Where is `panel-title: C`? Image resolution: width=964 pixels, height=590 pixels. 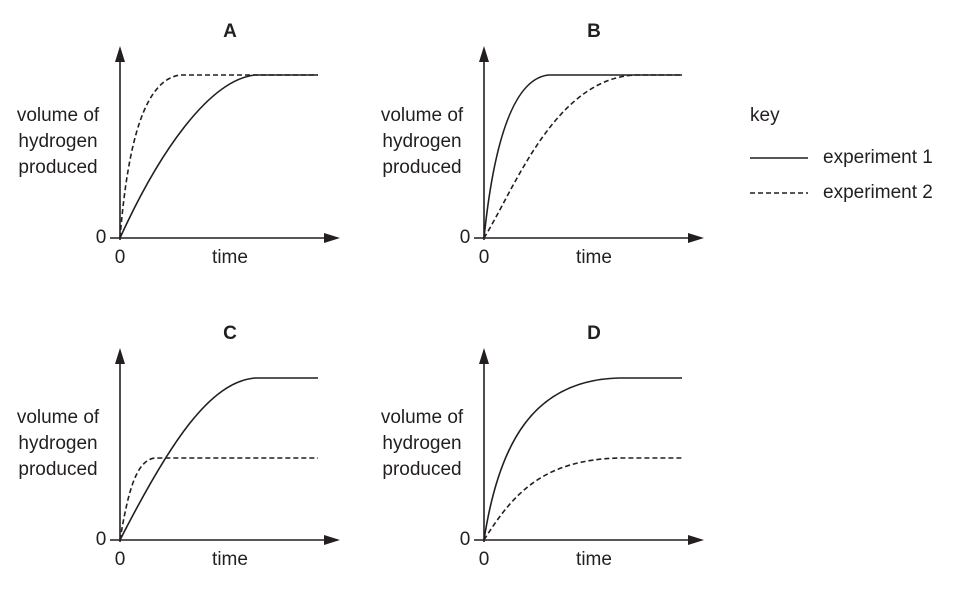
panel-title: C is located at coordinates (230, 333).